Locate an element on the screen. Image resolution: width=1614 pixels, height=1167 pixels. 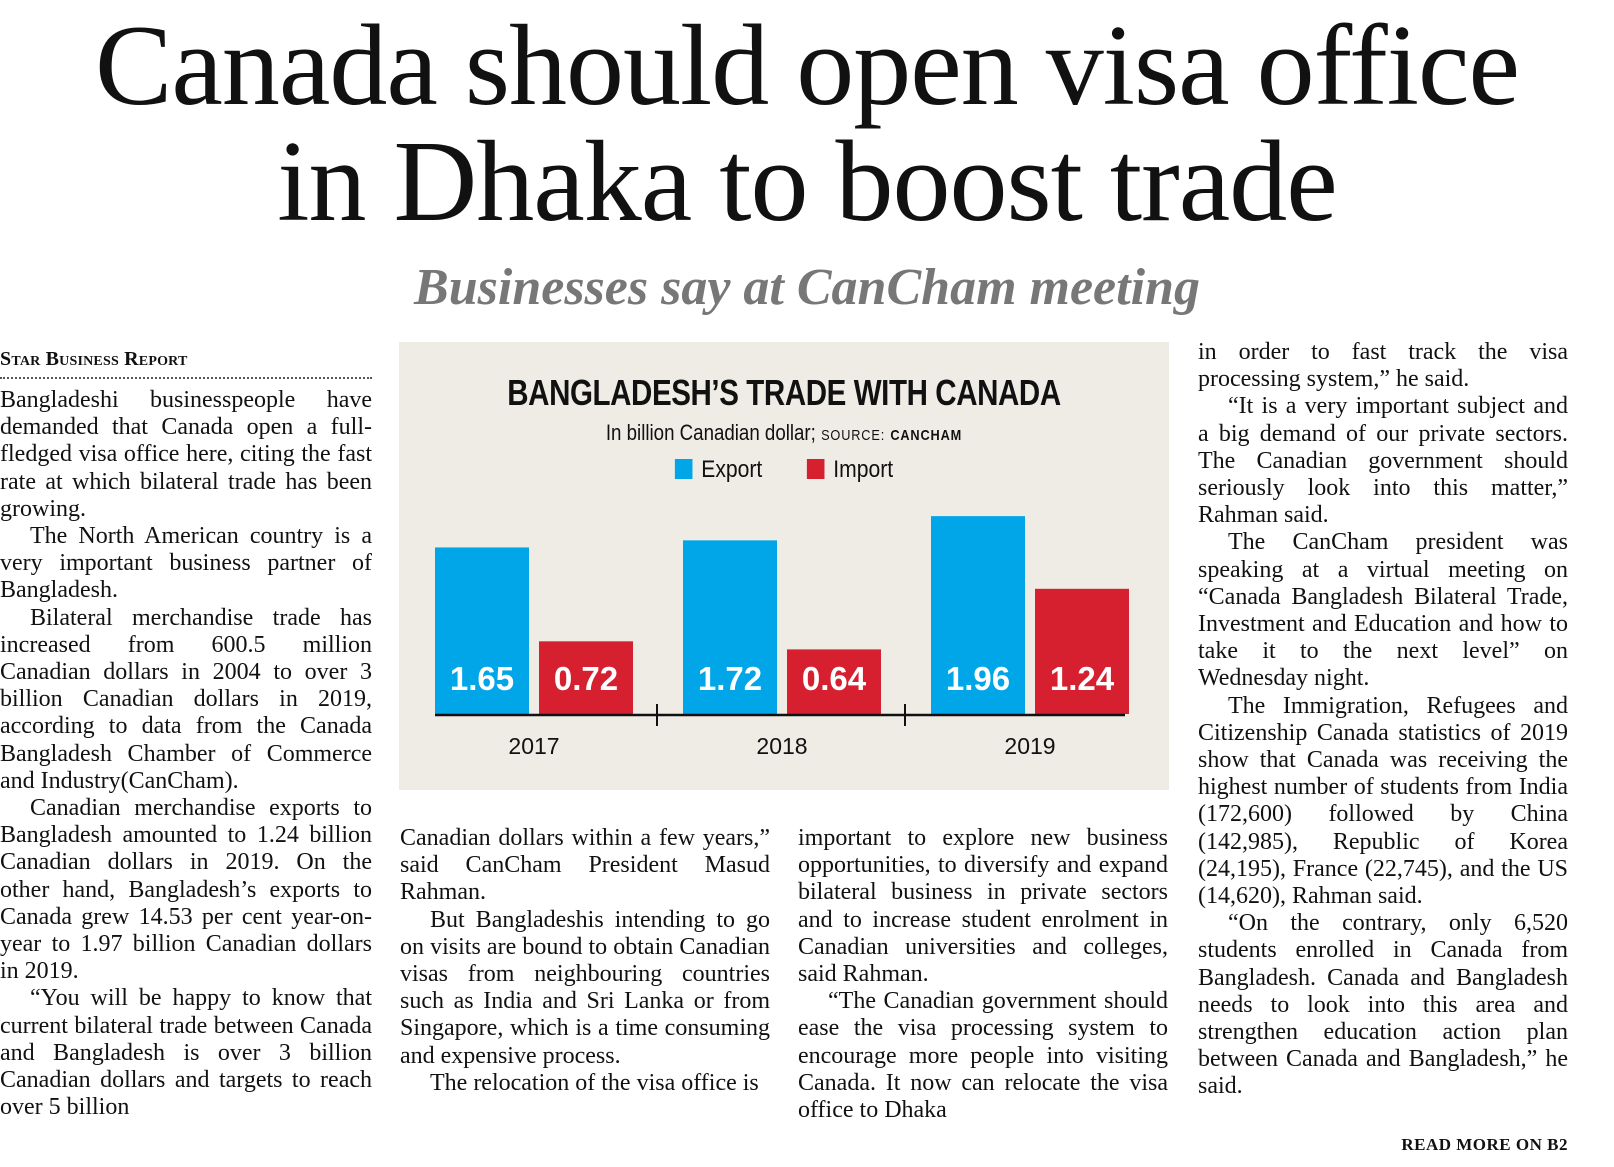
data-label-import-2017: 0.72 is located at coordinates (586, 678).